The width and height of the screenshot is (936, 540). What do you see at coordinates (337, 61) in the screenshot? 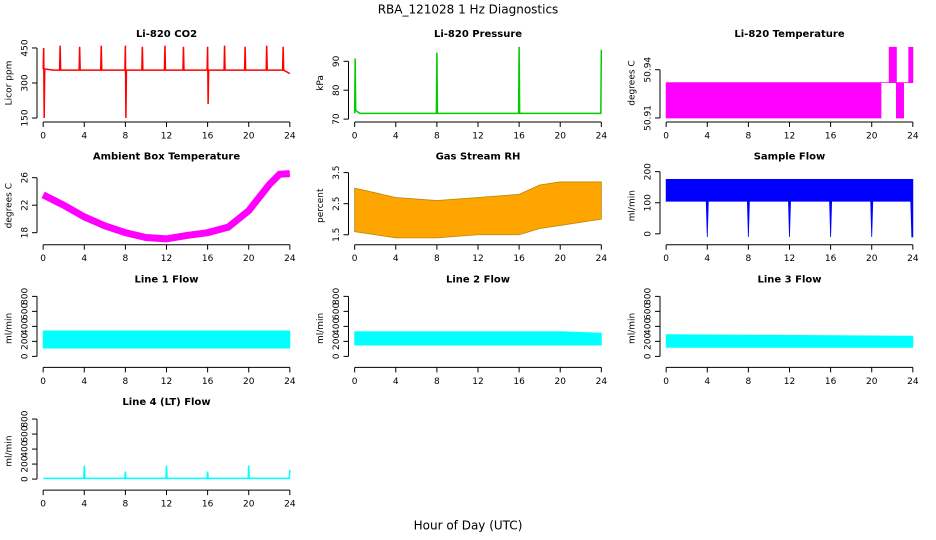
I see `y-tick-label: 90` at bounding box center [337, 61].